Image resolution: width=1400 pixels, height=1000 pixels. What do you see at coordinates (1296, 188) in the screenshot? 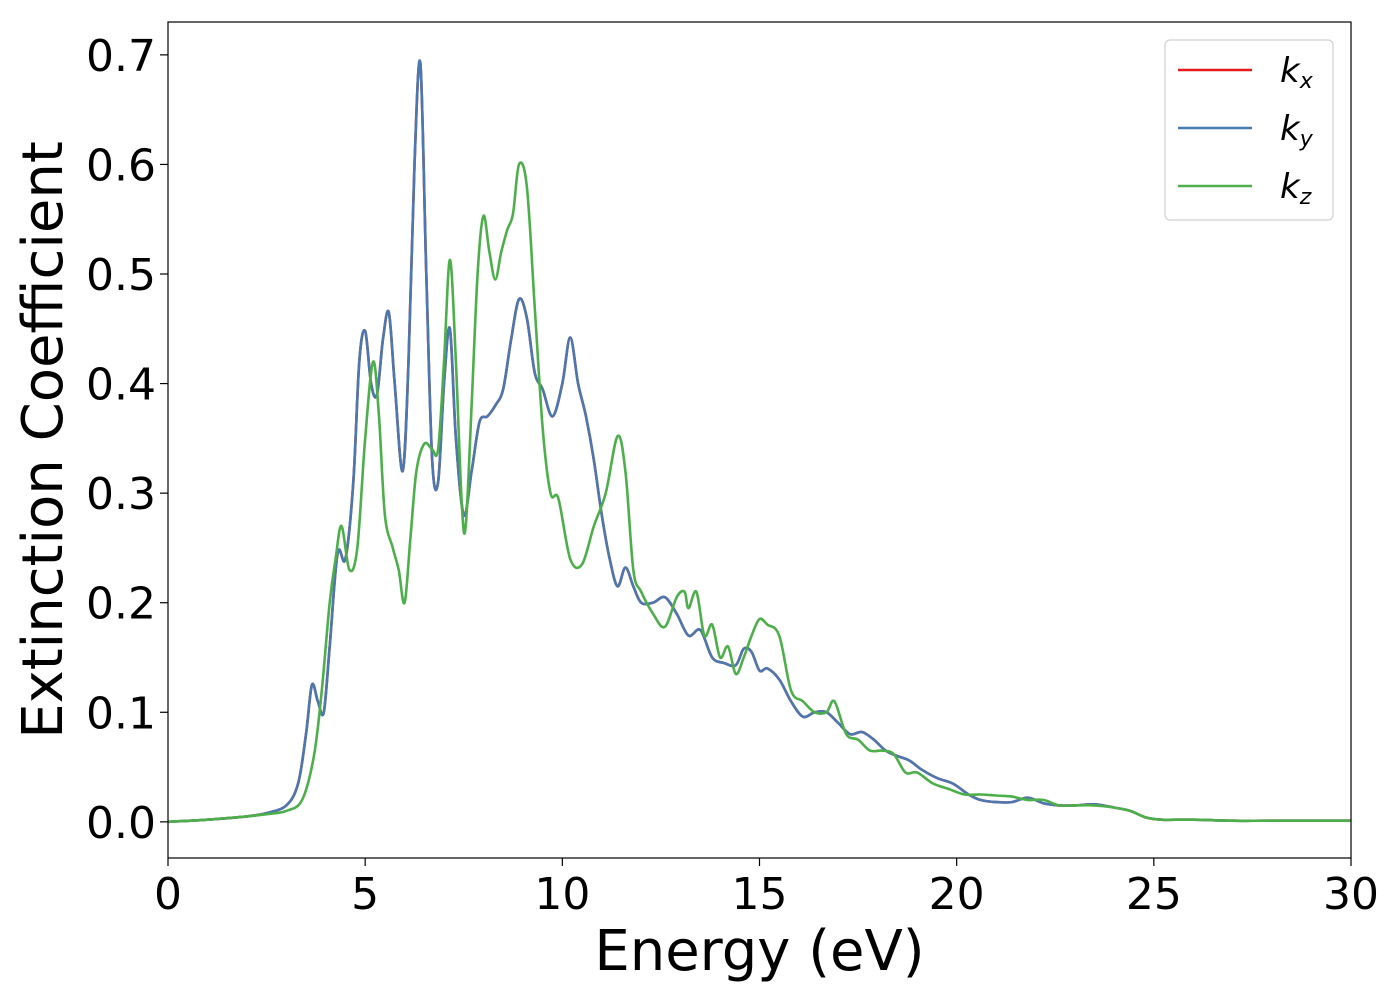
I see `legend-label-kz: kz` at bounding box center [1296, 188].